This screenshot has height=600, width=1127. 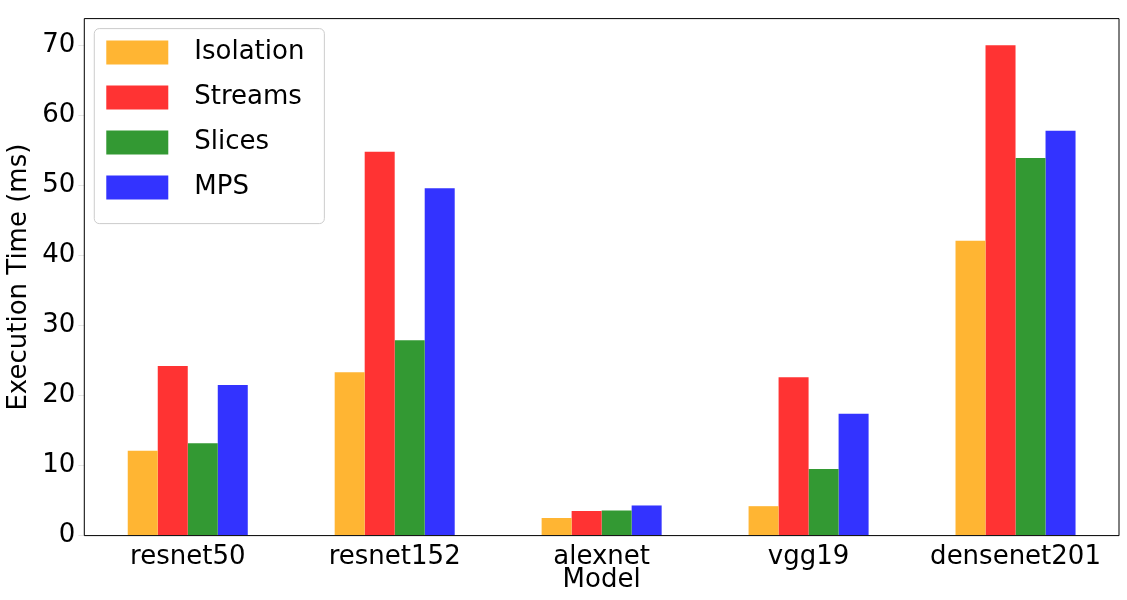 What do you see at coordinates (59, 253) in the screenshot?
I see `y-tick-label: 40` at bounding box center [59, 253].